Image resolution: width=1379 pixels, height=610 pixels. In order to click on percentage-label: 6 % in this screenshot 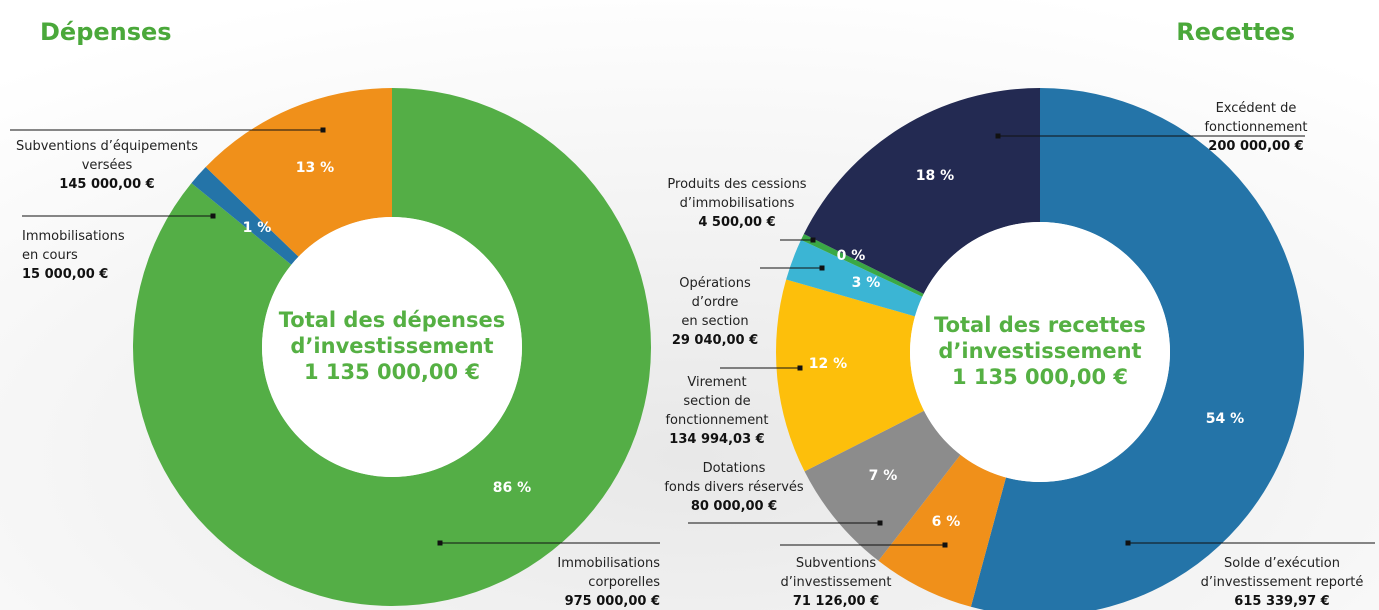, I will do `click(946, 522)`.